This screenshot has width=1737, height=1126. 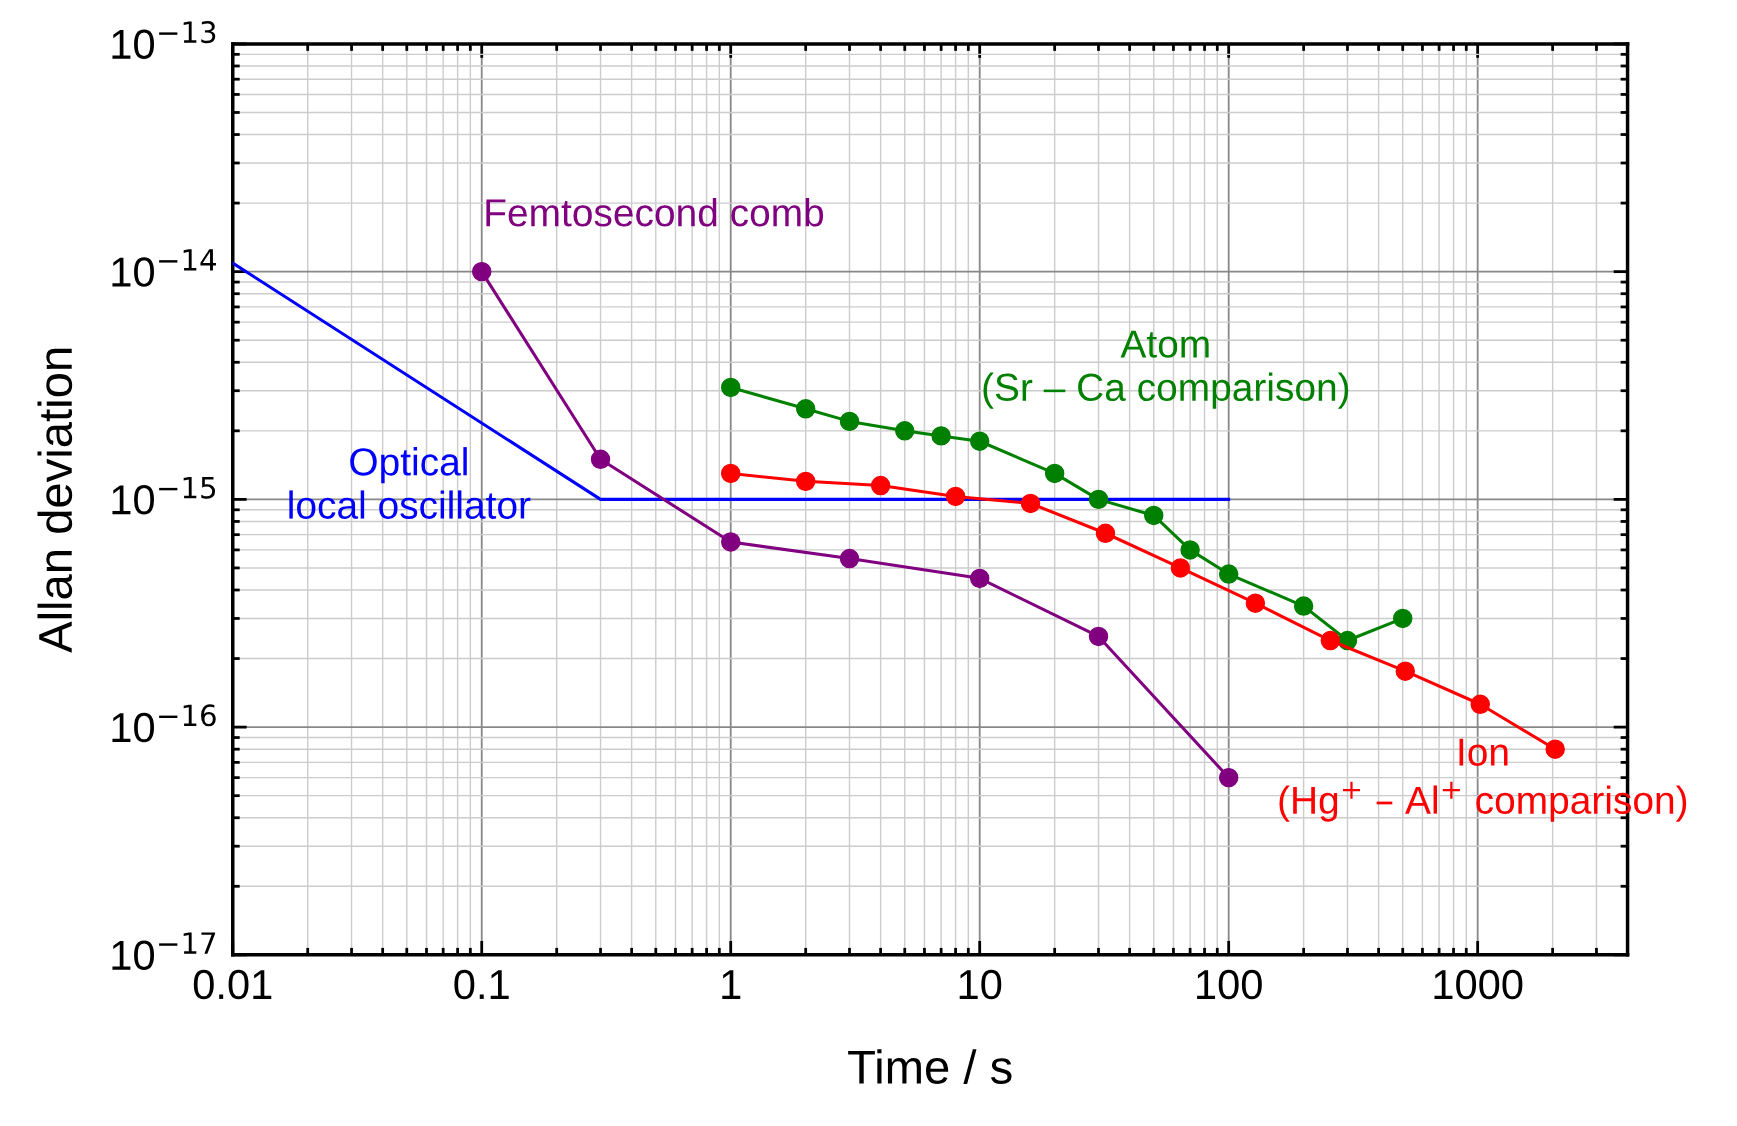 What do you see at coordinates (1166, 369) in the screenshot?
I see `series-label: Atom (Sr – Ca comparison)` at bounding box center [1166, 369].